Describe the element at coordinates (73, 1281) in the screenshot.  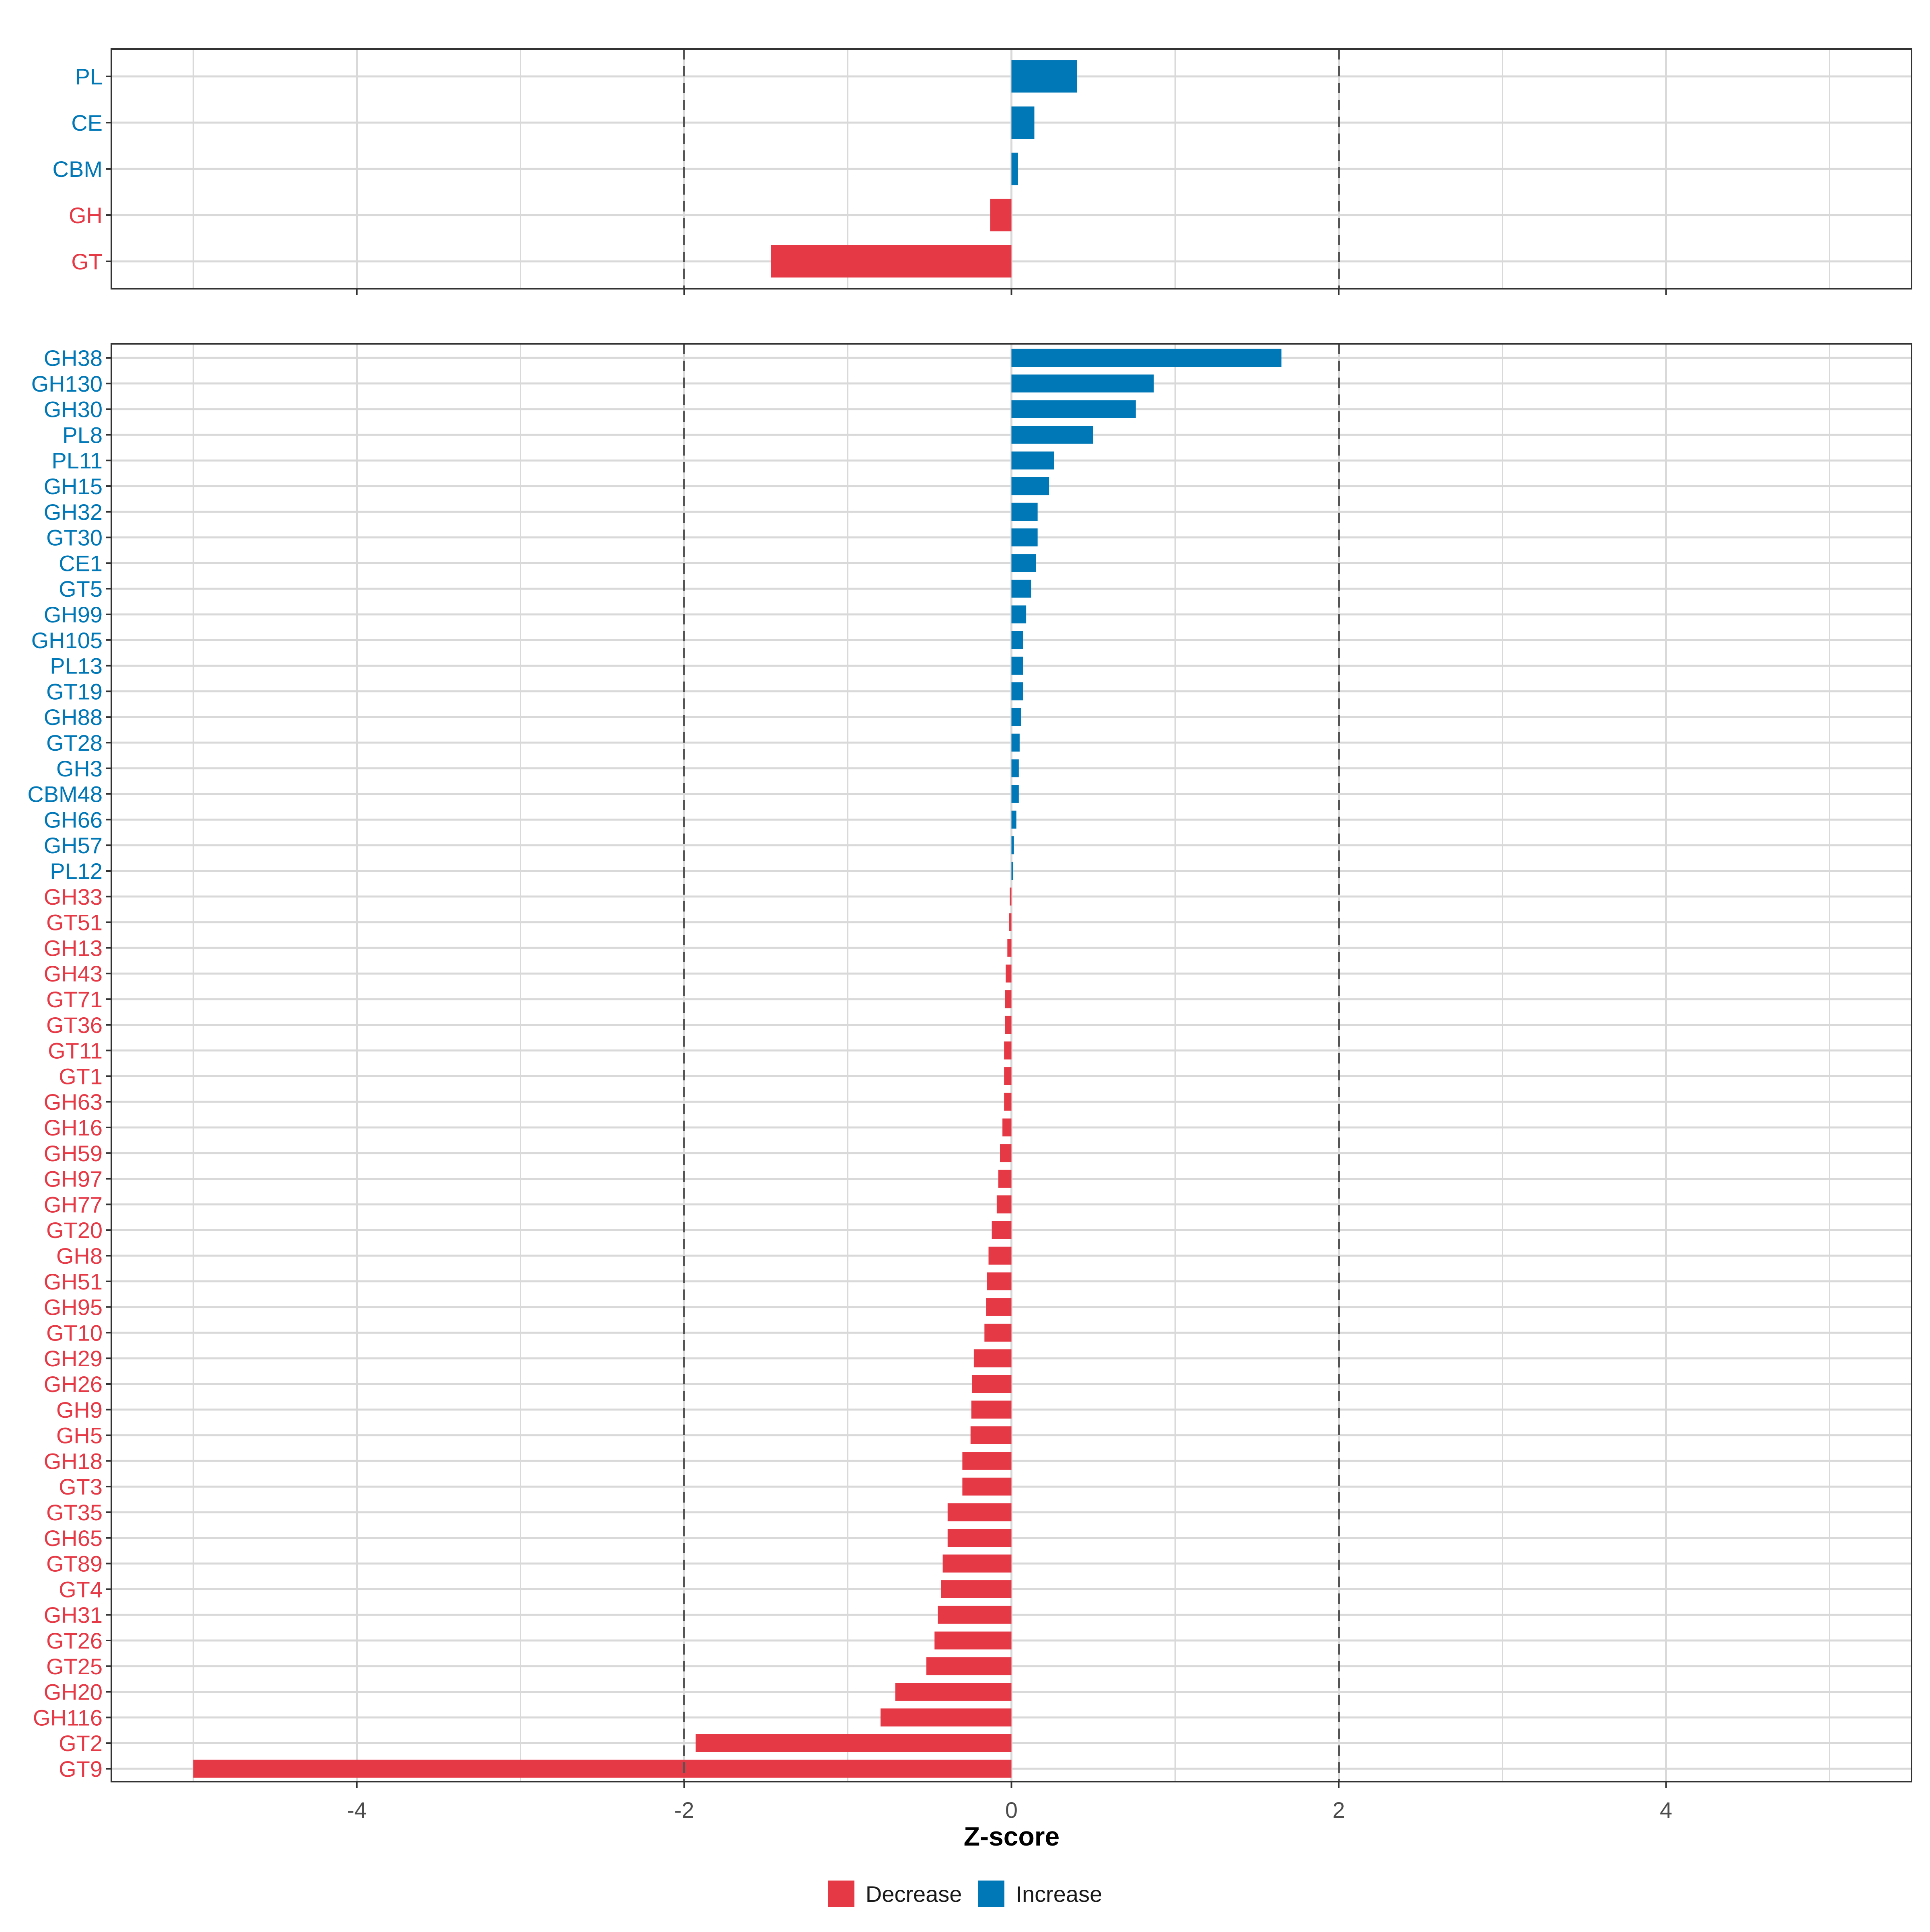
I see `y-label-gh51: GH51` at that location.